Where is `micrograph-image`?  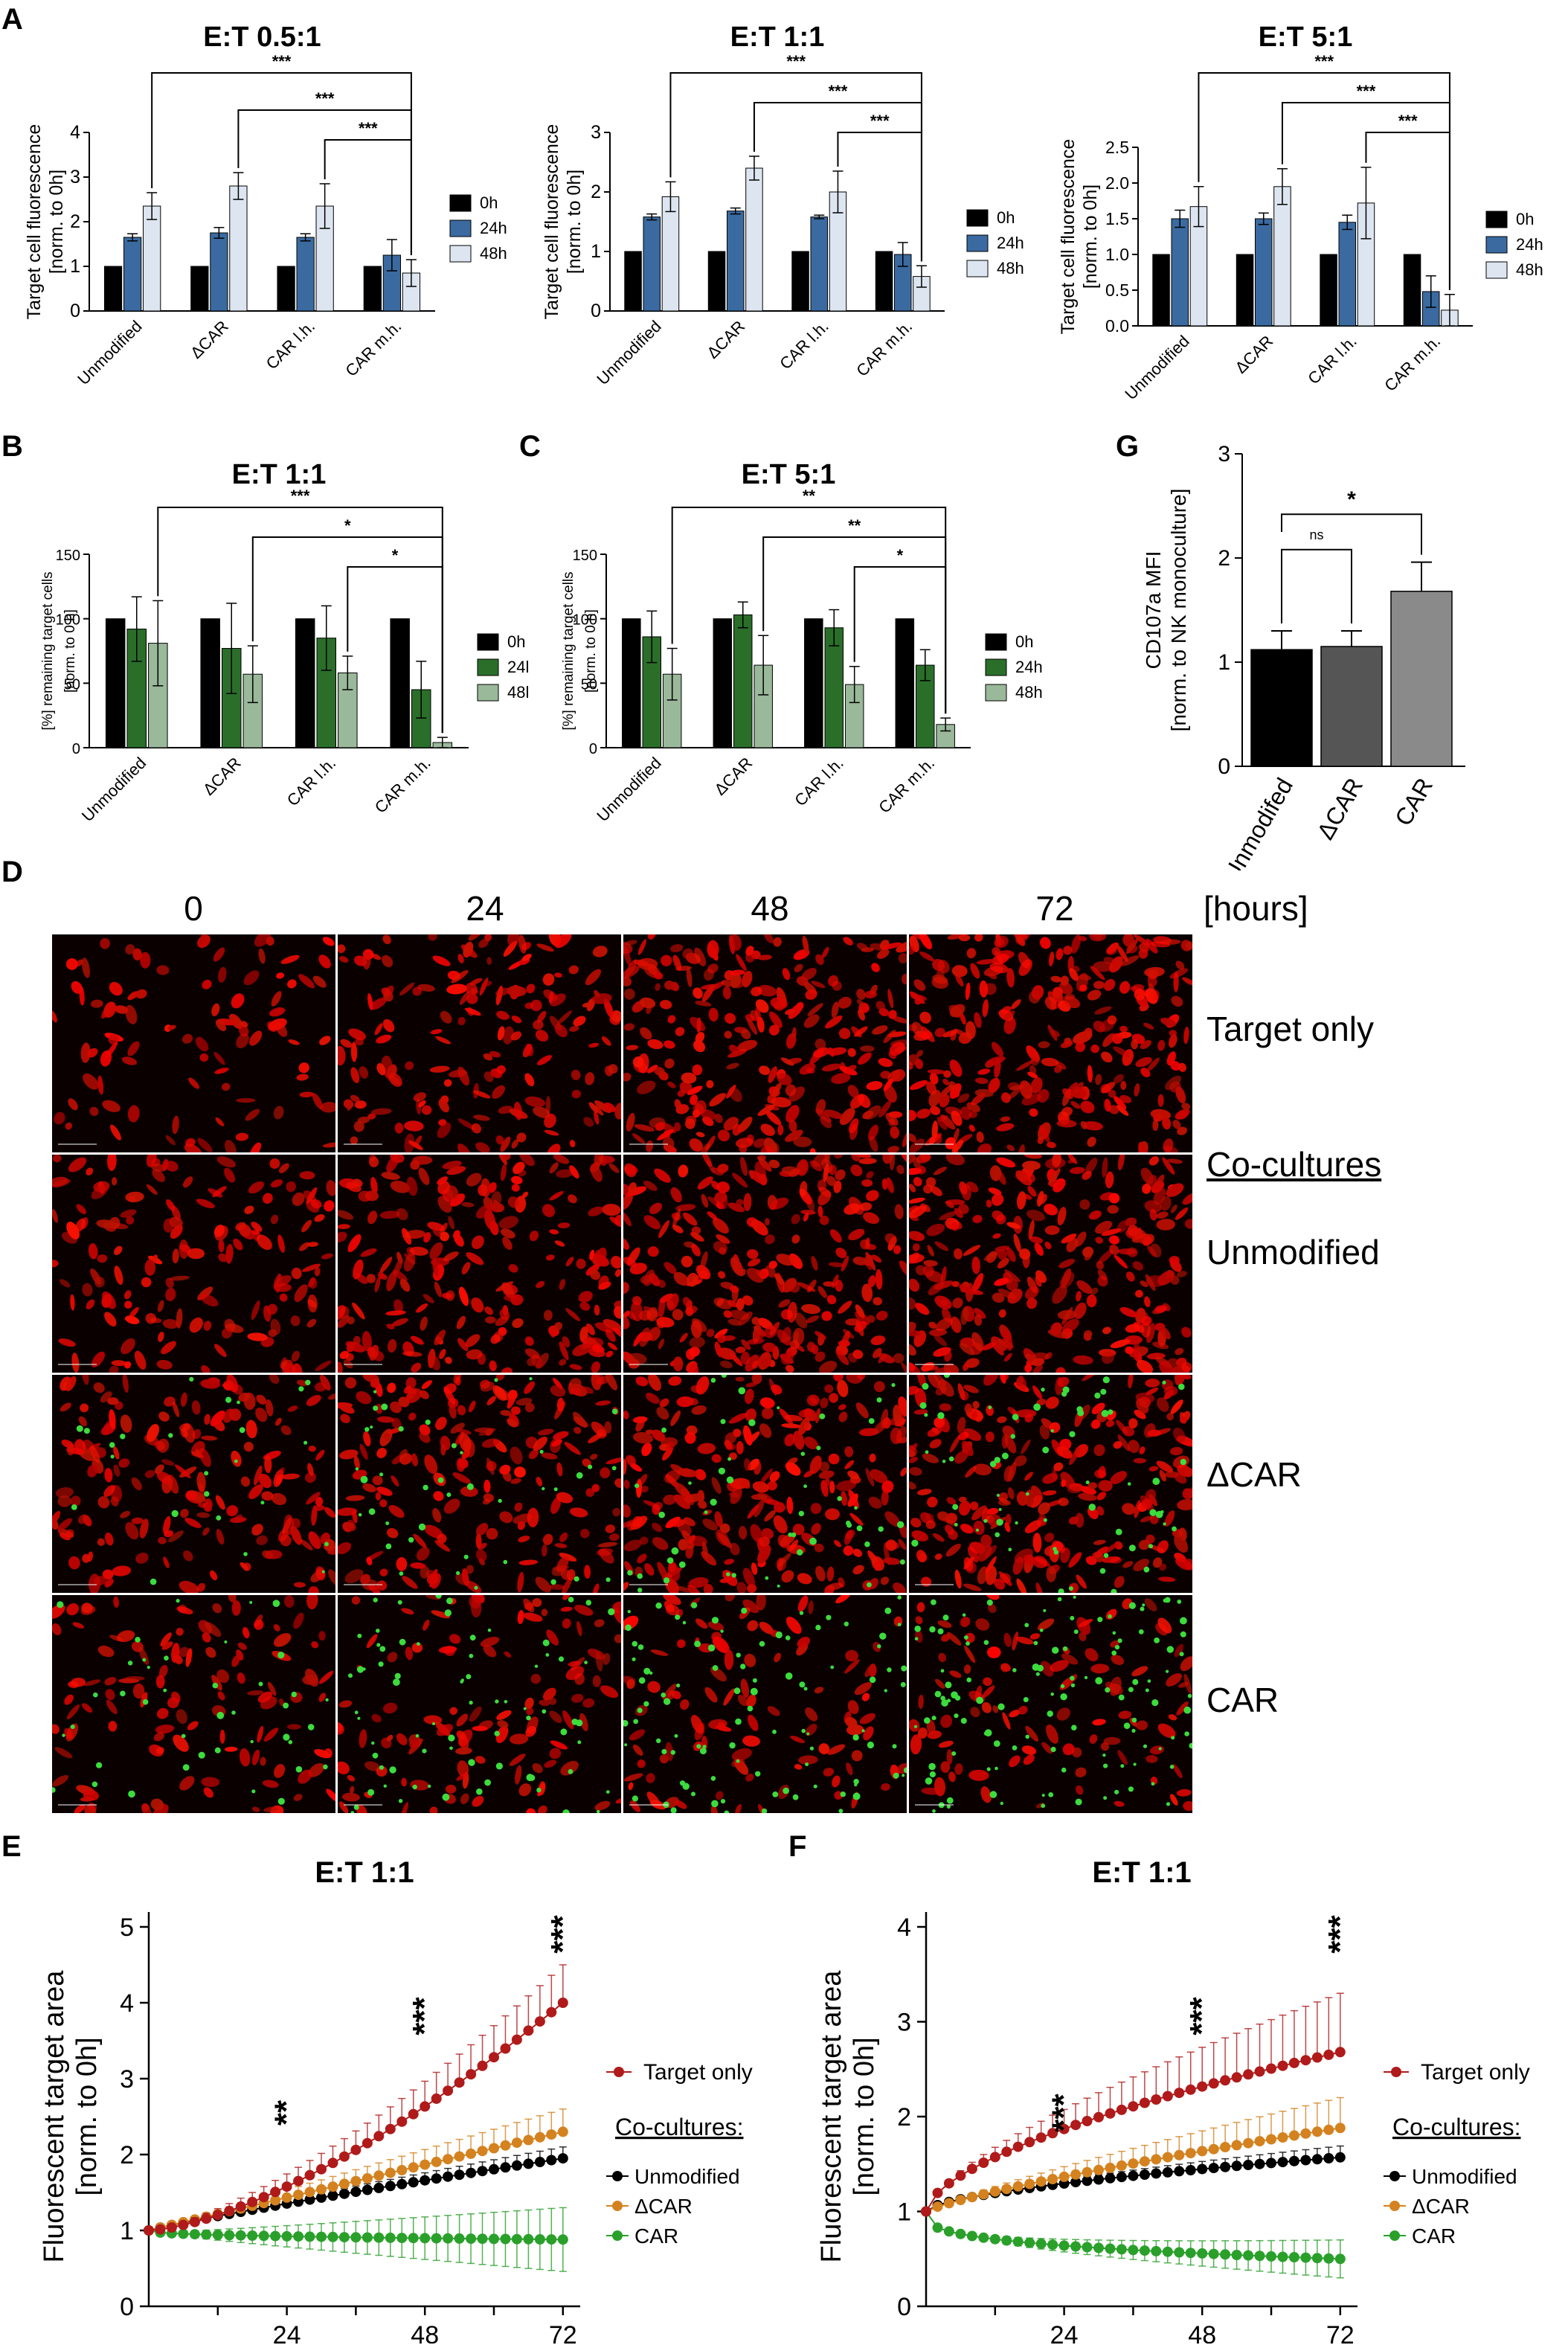 micrograph-image is located at coordinates (765, 1043).